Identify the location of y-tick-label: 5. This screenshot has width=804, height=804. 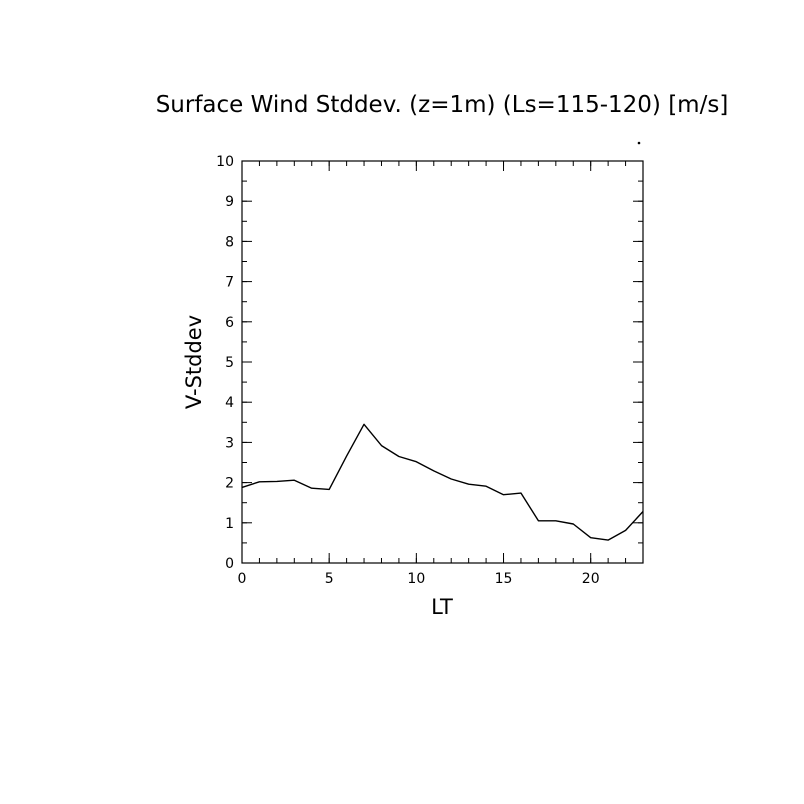
(229, 363).